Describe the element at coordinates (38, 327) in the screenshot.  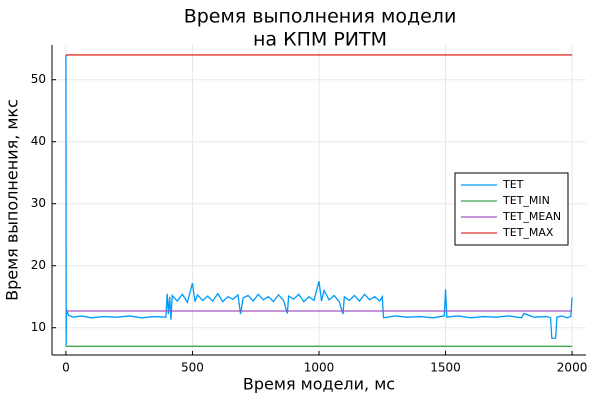
I see `y-tick-label: 10` at that location.